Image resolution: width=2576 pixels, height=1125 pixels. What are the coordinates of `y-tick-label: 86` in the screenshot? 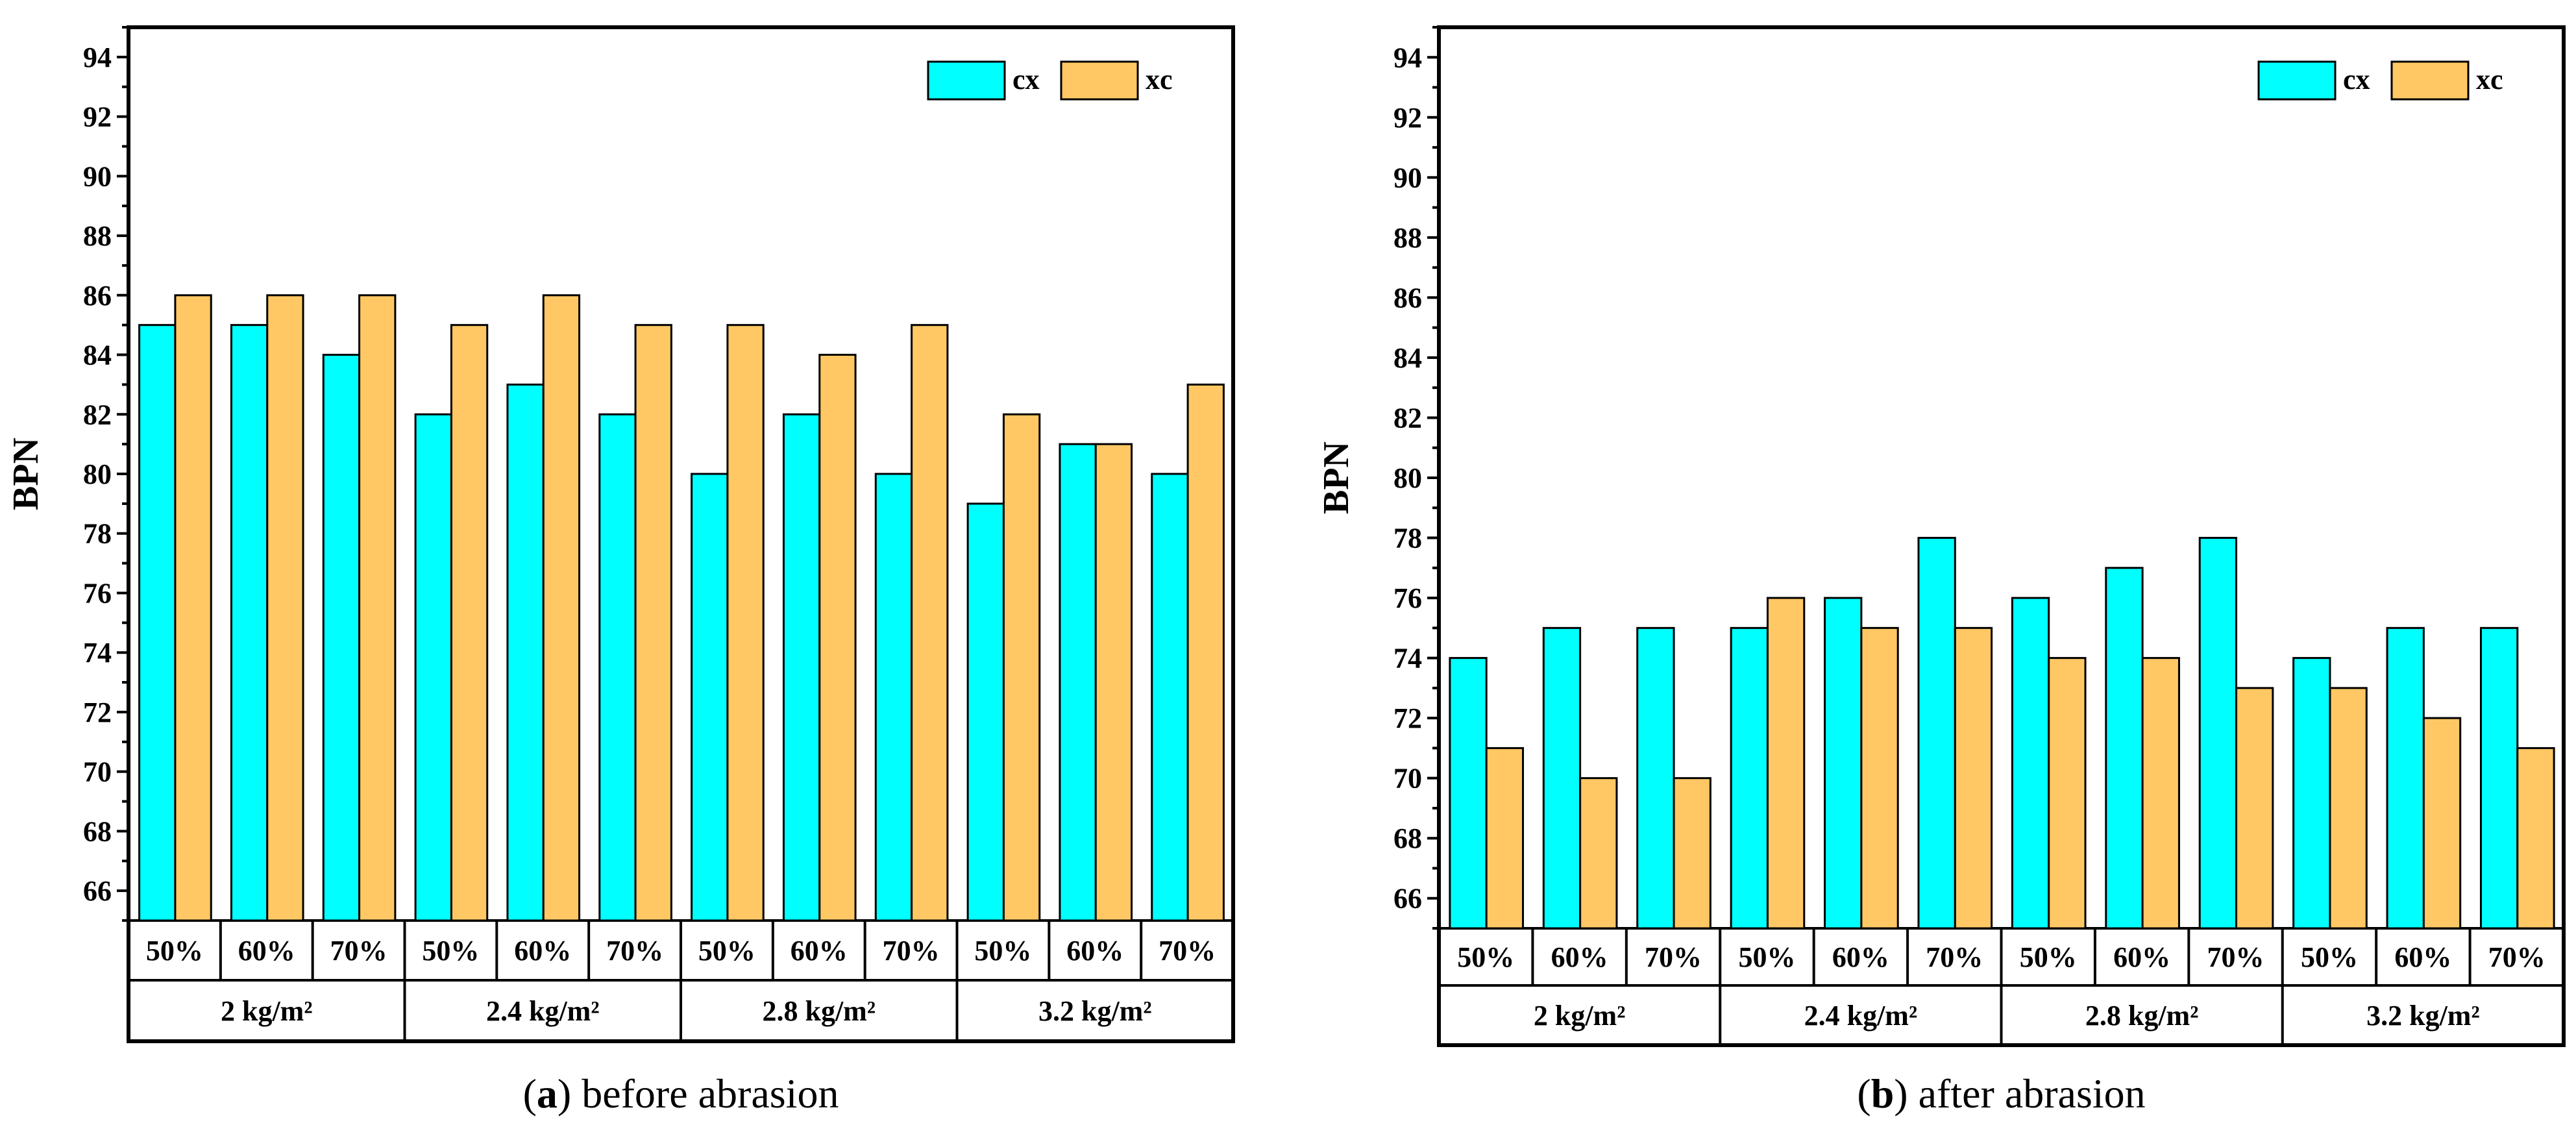 It's located at (97, 296).